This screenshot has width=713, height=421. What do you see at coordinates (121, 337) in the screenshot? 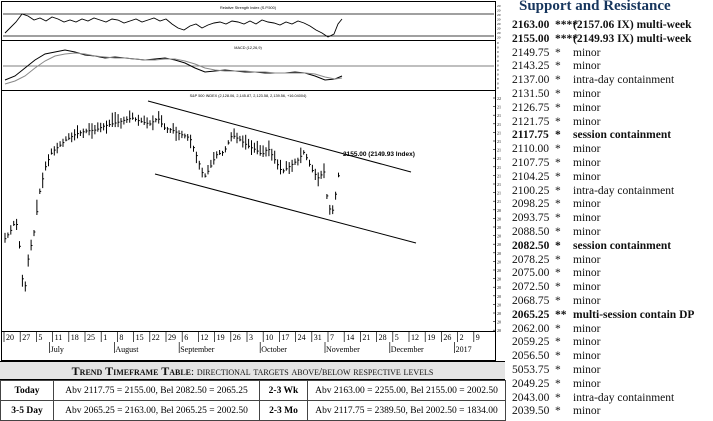
I see `x-day-label: 8` at bounding box center [121, 337].